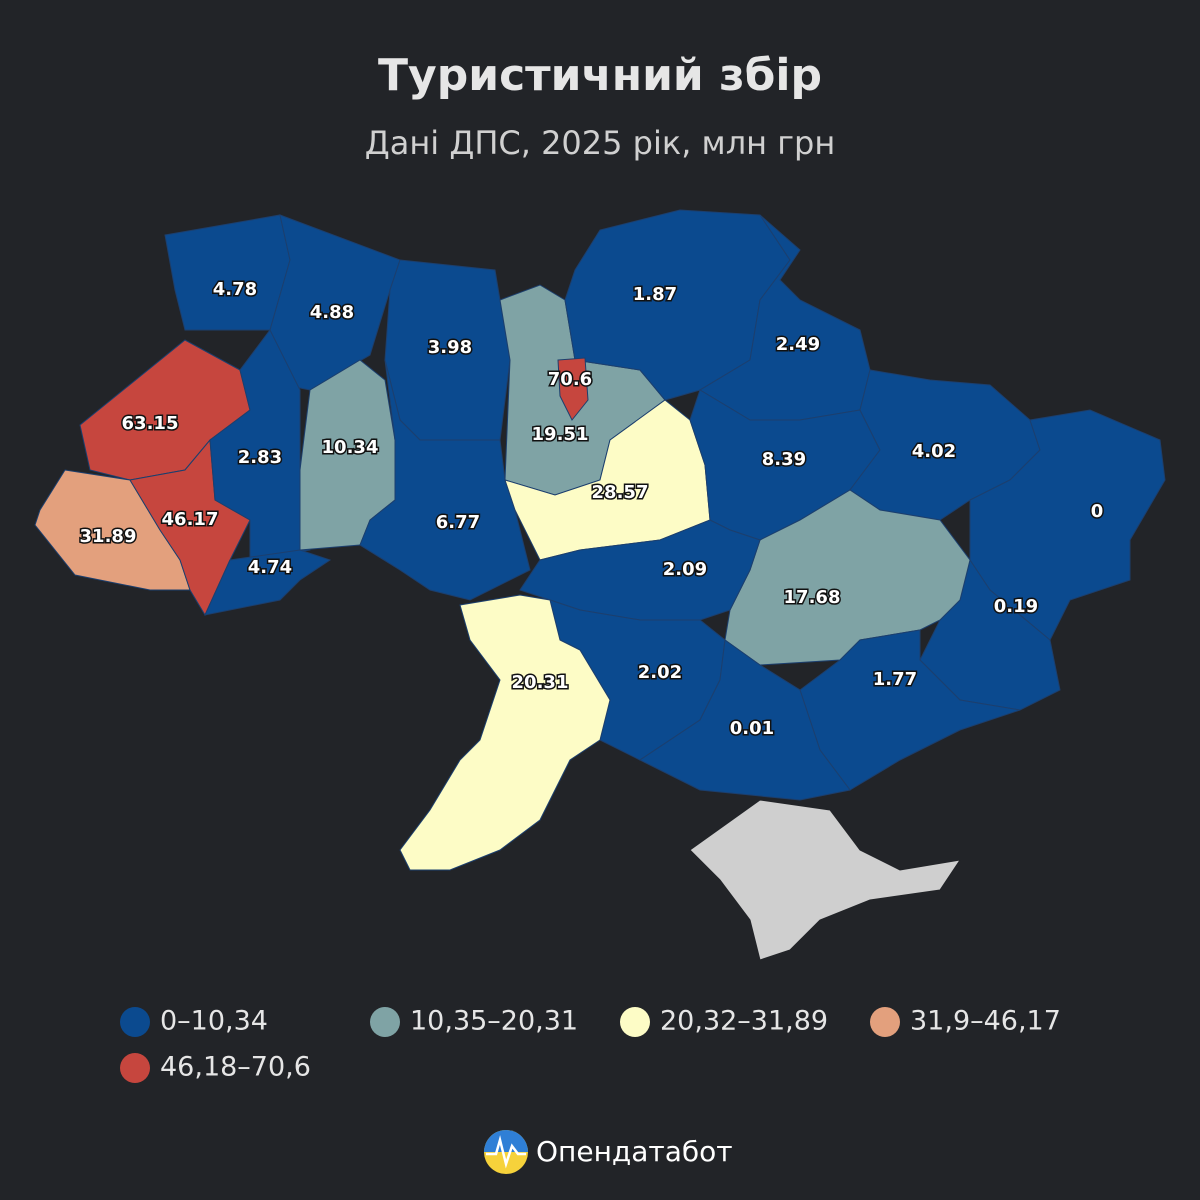 The image size is (1200, 1200). I want to click on region-value: 8.39, so click(784, 459).